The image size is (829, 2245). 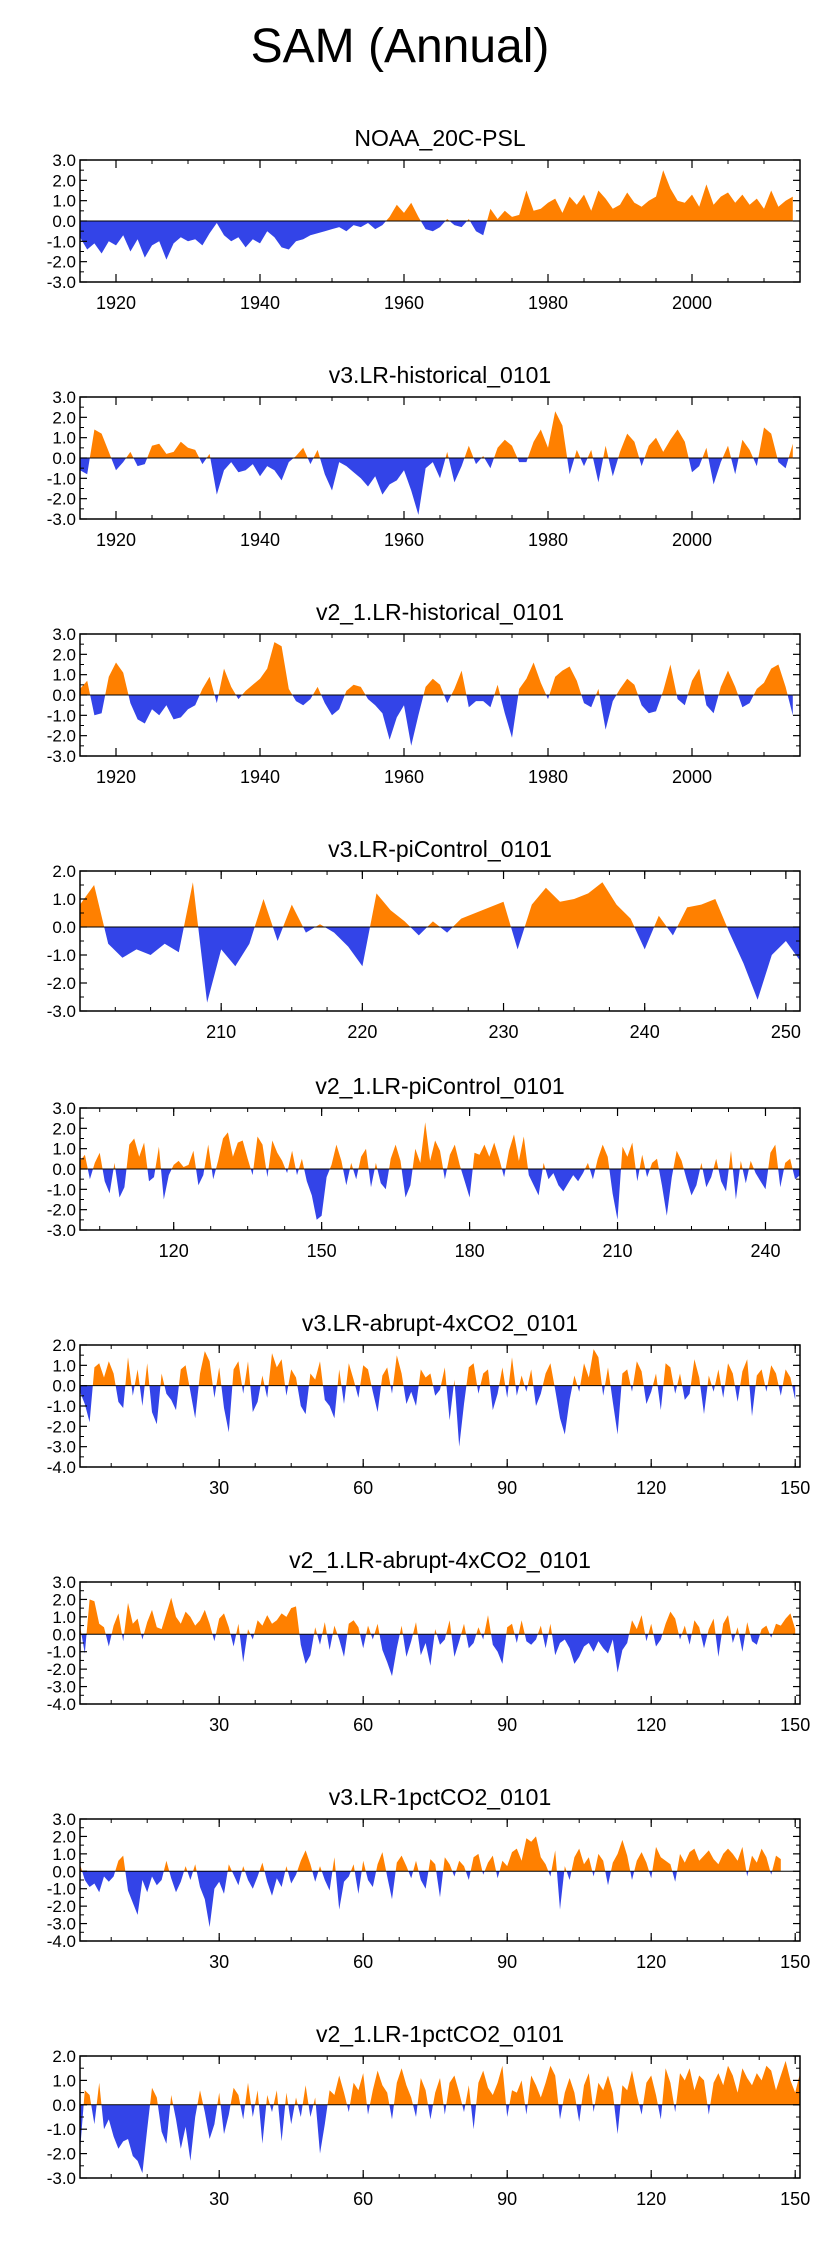 I want to click on panel-title: v2_1.LR-abrupt-4xCO2_0101, so click(x=440, y=1560).